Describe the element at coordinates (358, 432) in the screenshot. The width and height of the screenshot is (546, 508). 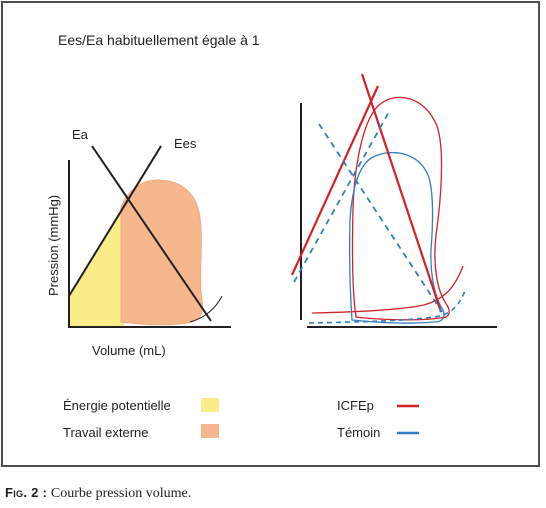
I see `legend-temoin-label: Témoin` at that location.